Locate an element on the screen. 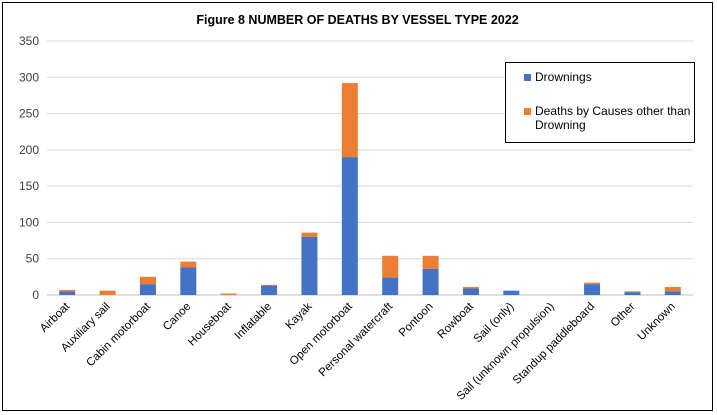 This screenshot has width=717, height=415. legend-item-drownings: Drownings is located at coordinates (558, 77).